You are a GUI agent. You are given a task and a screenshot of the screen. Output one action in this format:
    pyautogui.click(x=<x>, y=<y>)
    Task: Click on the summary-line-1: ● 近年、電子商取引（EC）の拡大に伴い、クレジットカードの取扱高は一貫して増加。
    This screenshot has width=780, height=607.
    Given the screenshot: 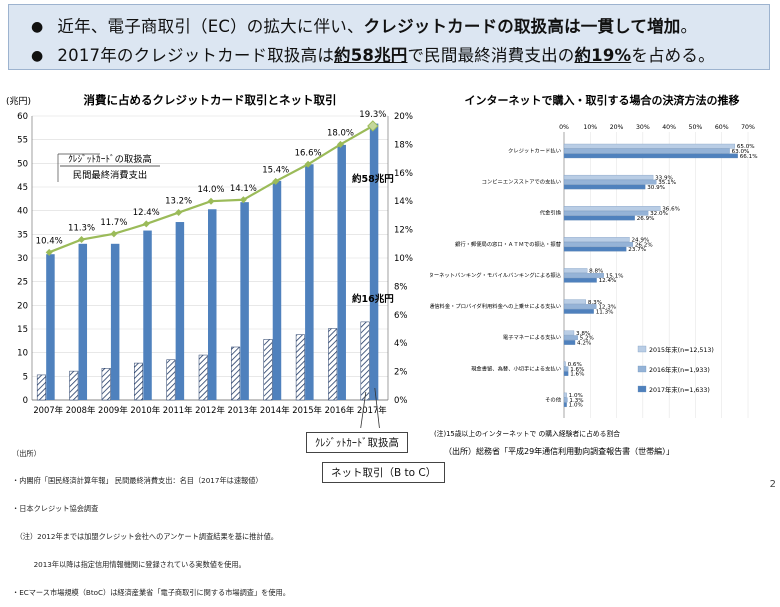 What is the action you would take?
    pyautogui.click(x=364, y=25)
    